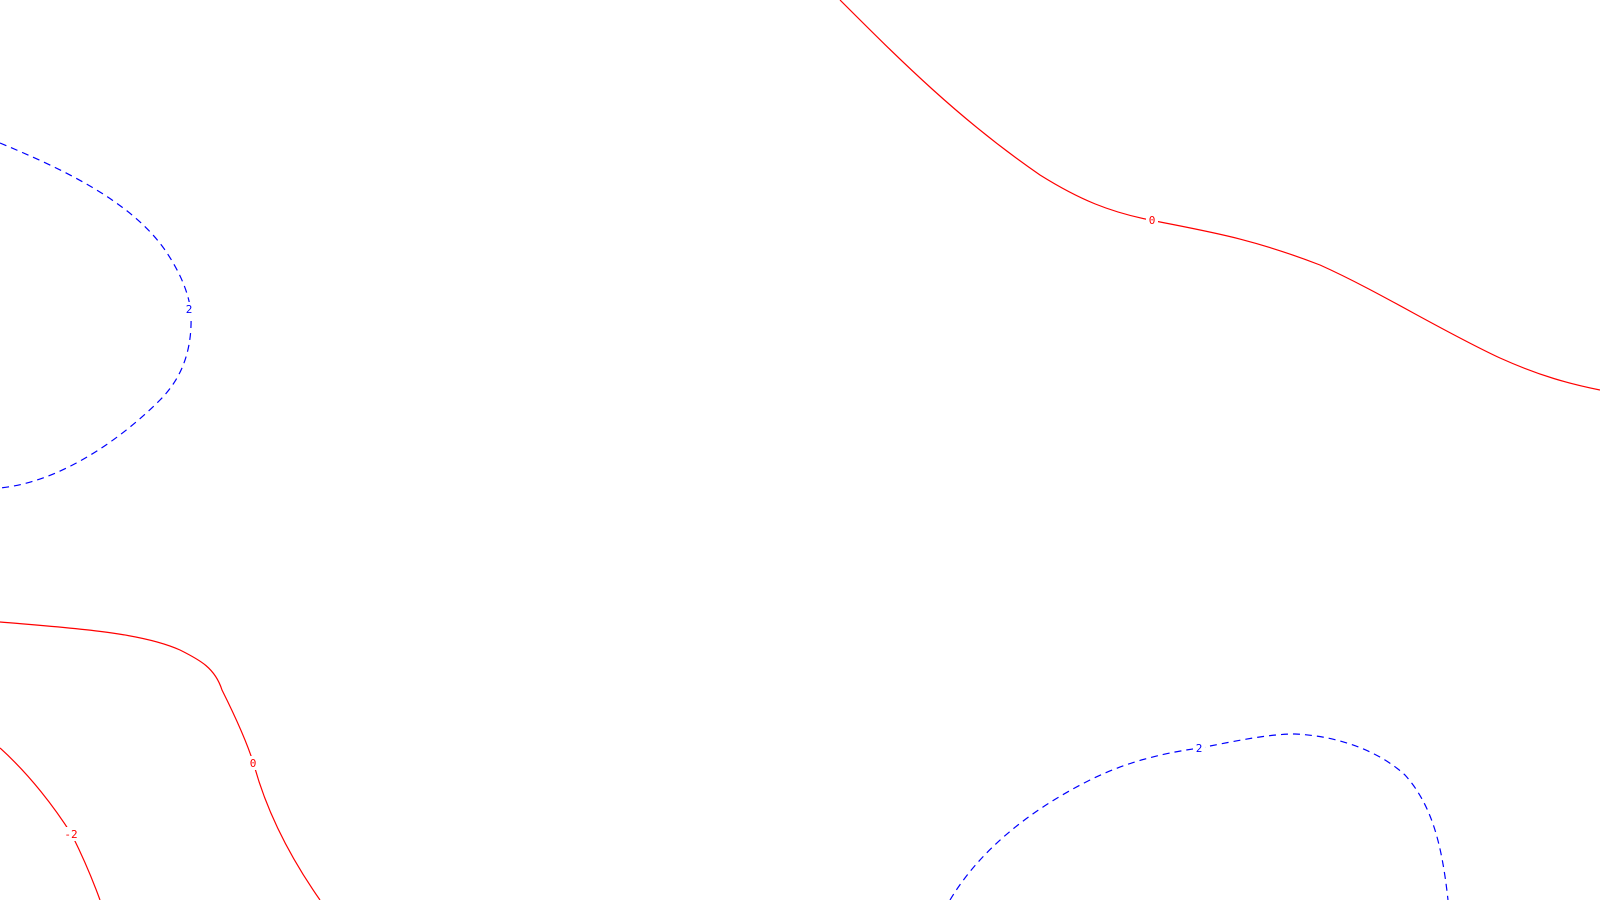 The image size is (1600, 900). What do you see at coordinates (70, 834) in the screenshot?
I see `contour-label: -2` at bounding box center [70, 834].